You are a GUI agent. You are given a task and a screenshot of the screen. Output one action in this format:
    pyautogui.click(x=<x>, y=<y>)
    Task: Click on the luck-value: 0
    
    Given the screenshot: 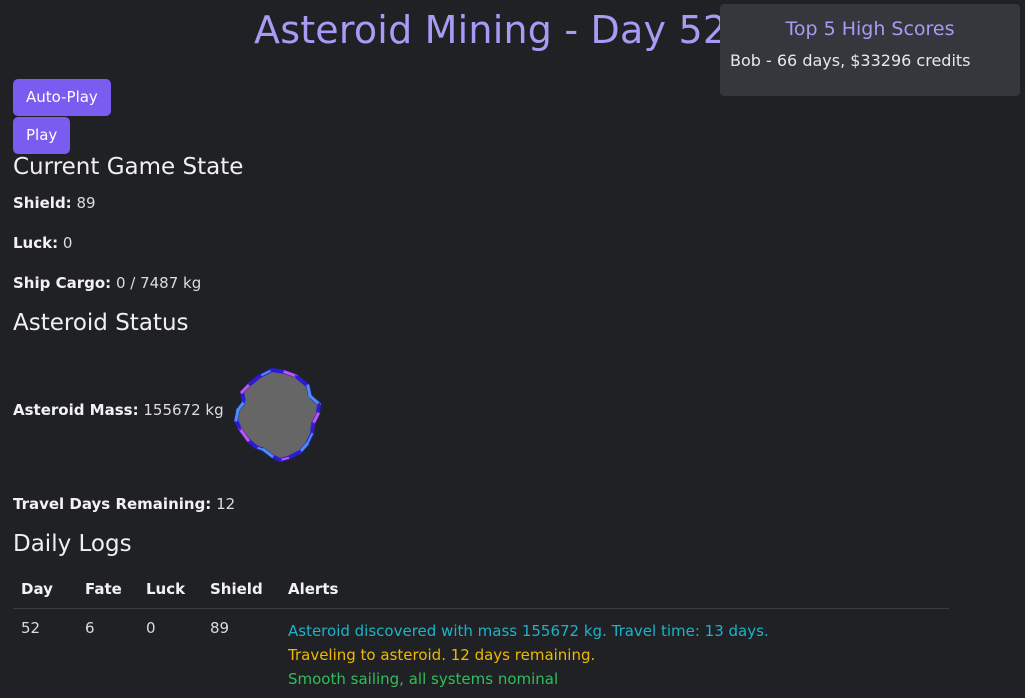 What is the action you would take?
    pyautogui.click(x=68, y=243)
    